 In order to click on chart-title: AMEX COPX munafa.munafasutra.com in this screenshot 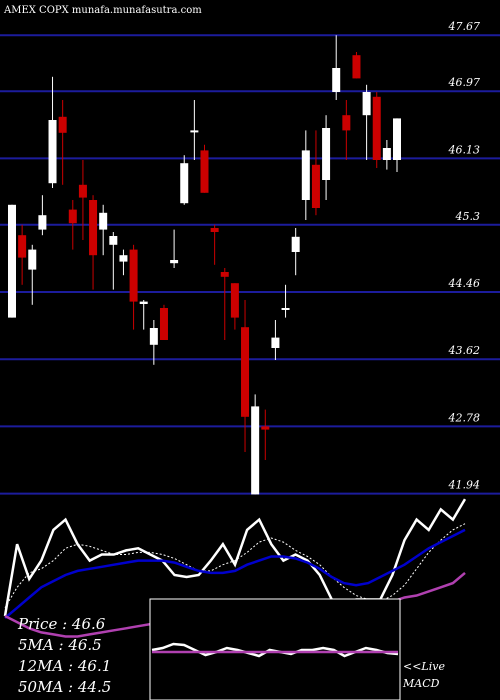, I will do `click(102, 10)`.